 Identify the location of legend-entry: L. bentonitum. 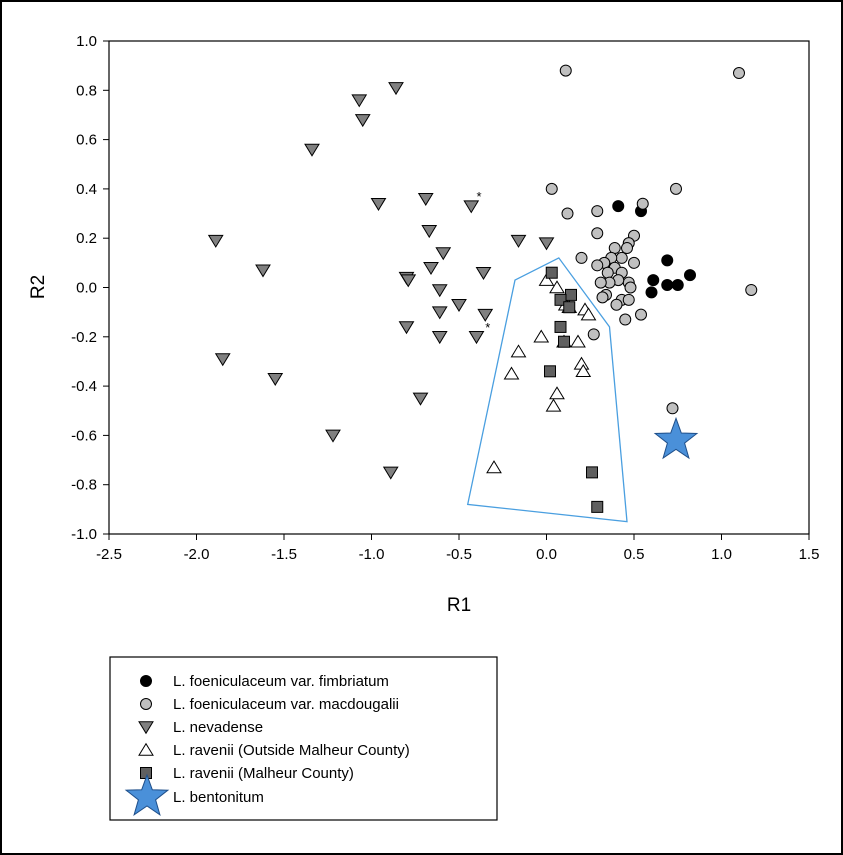
(194, 794).